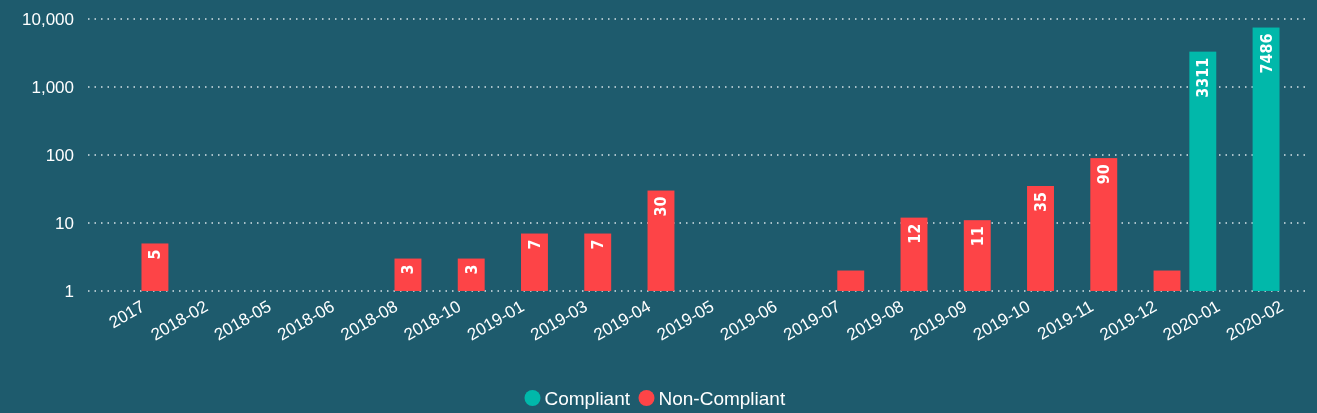  What do you see at coordinates (69, 291) in the screenshot?
I see `y-tick-label: 1` at bounding box center [69, 291].